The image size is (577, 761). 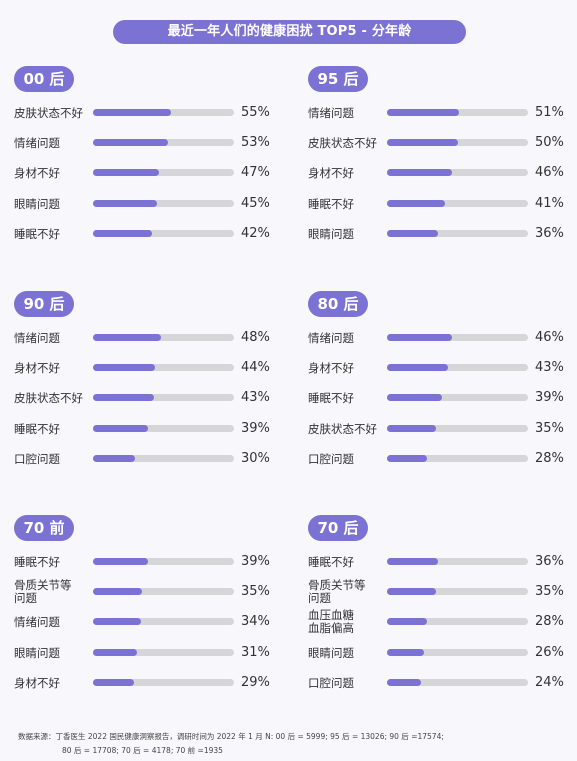 I want to click on bar-row: 情绪问题 46%, so click(x=442, y=338).